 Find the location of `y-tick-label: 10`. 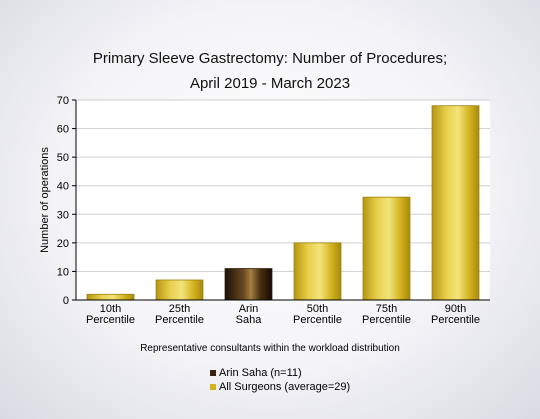

y-tick-label: 10 is located at coordinates (63, 272).